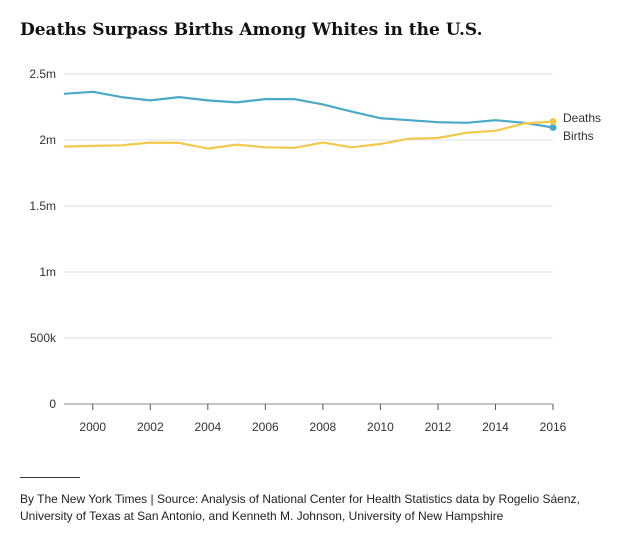  Describe the element at coordinates (47, 140) in the screenshot. I see `y-tick-label: 2m` at that location.